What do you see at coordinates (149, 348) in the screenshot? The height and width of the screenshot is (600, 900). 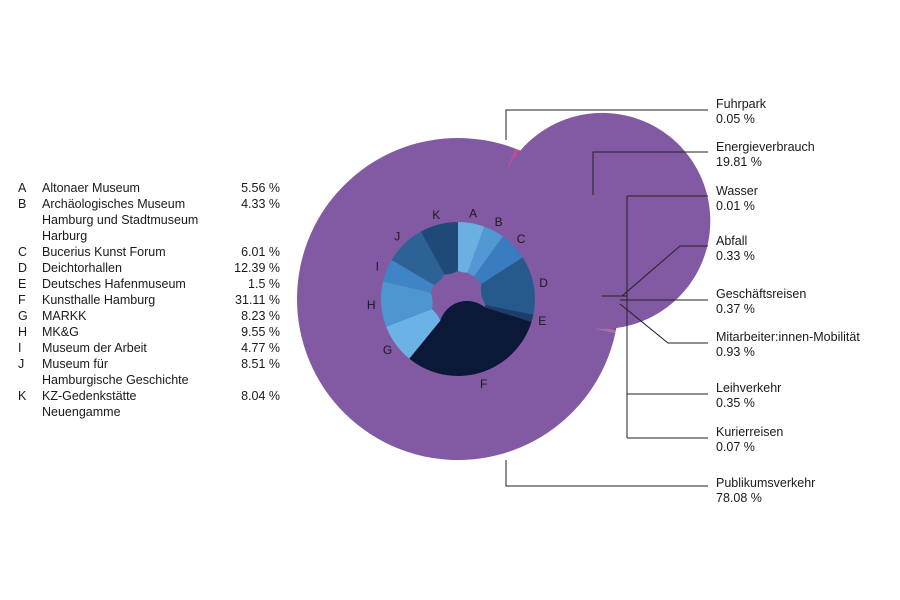 I see `legend-row-i: I Museum der Arbeit 4.77 %` at bounding box center [149, 348].